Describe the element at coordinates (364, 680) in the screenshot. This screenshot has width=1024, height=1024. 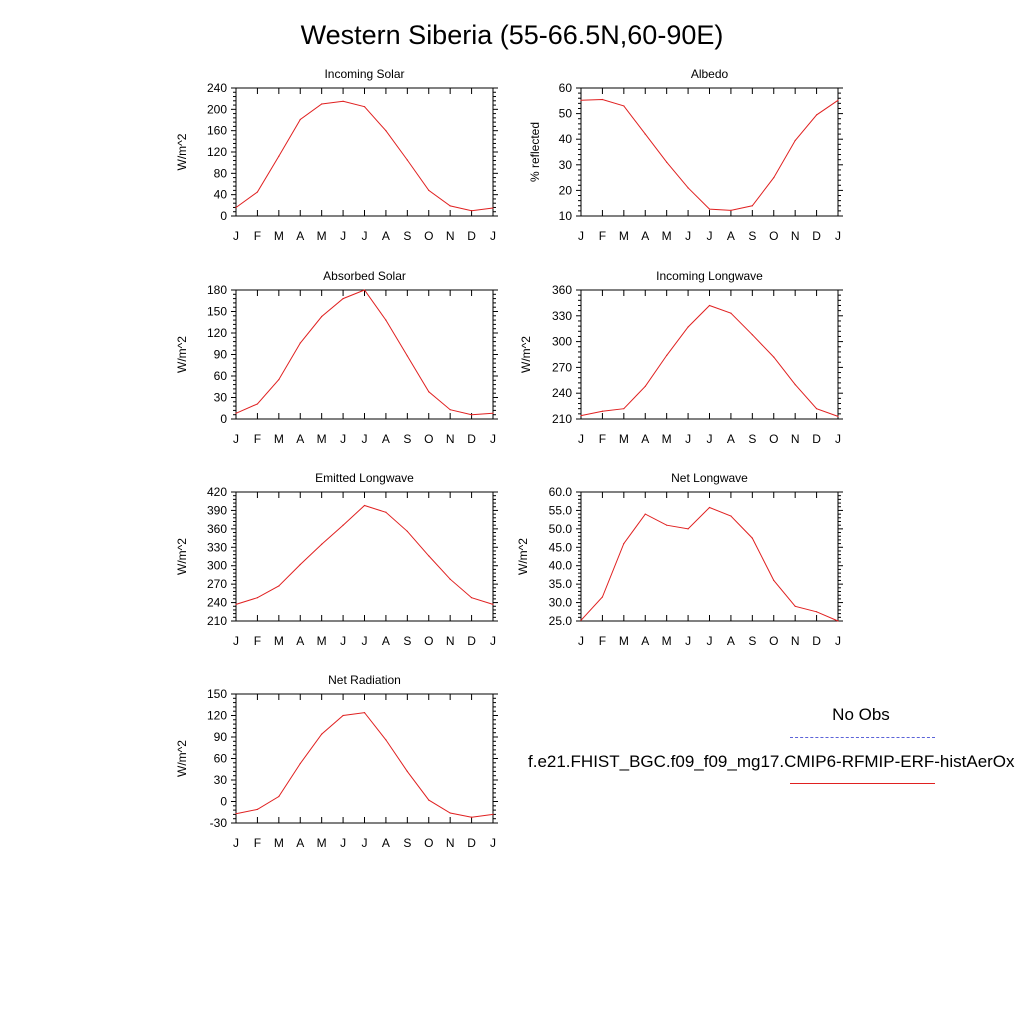
I see `panel-title: Net Radiation` at that location.